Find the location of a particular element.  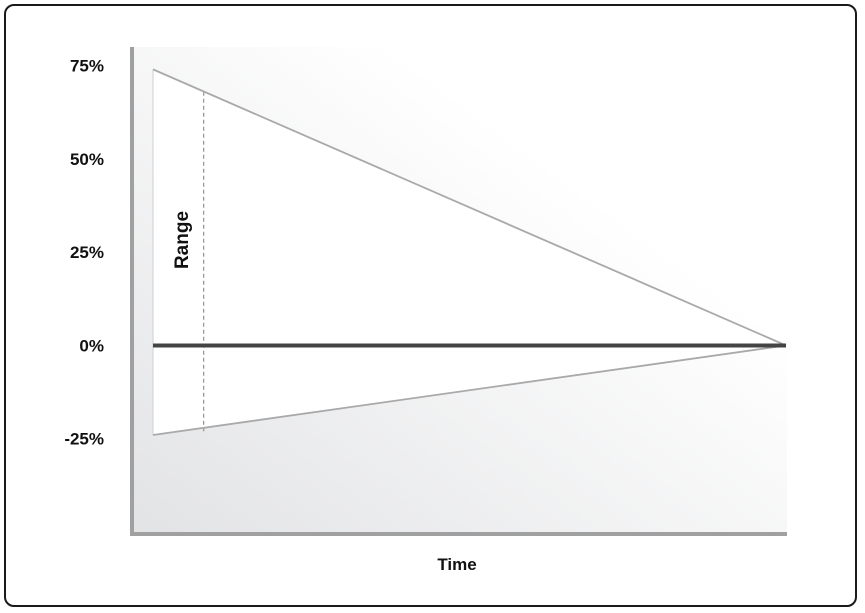

y-tick-label: 75% is located at coordinates (87, 66).